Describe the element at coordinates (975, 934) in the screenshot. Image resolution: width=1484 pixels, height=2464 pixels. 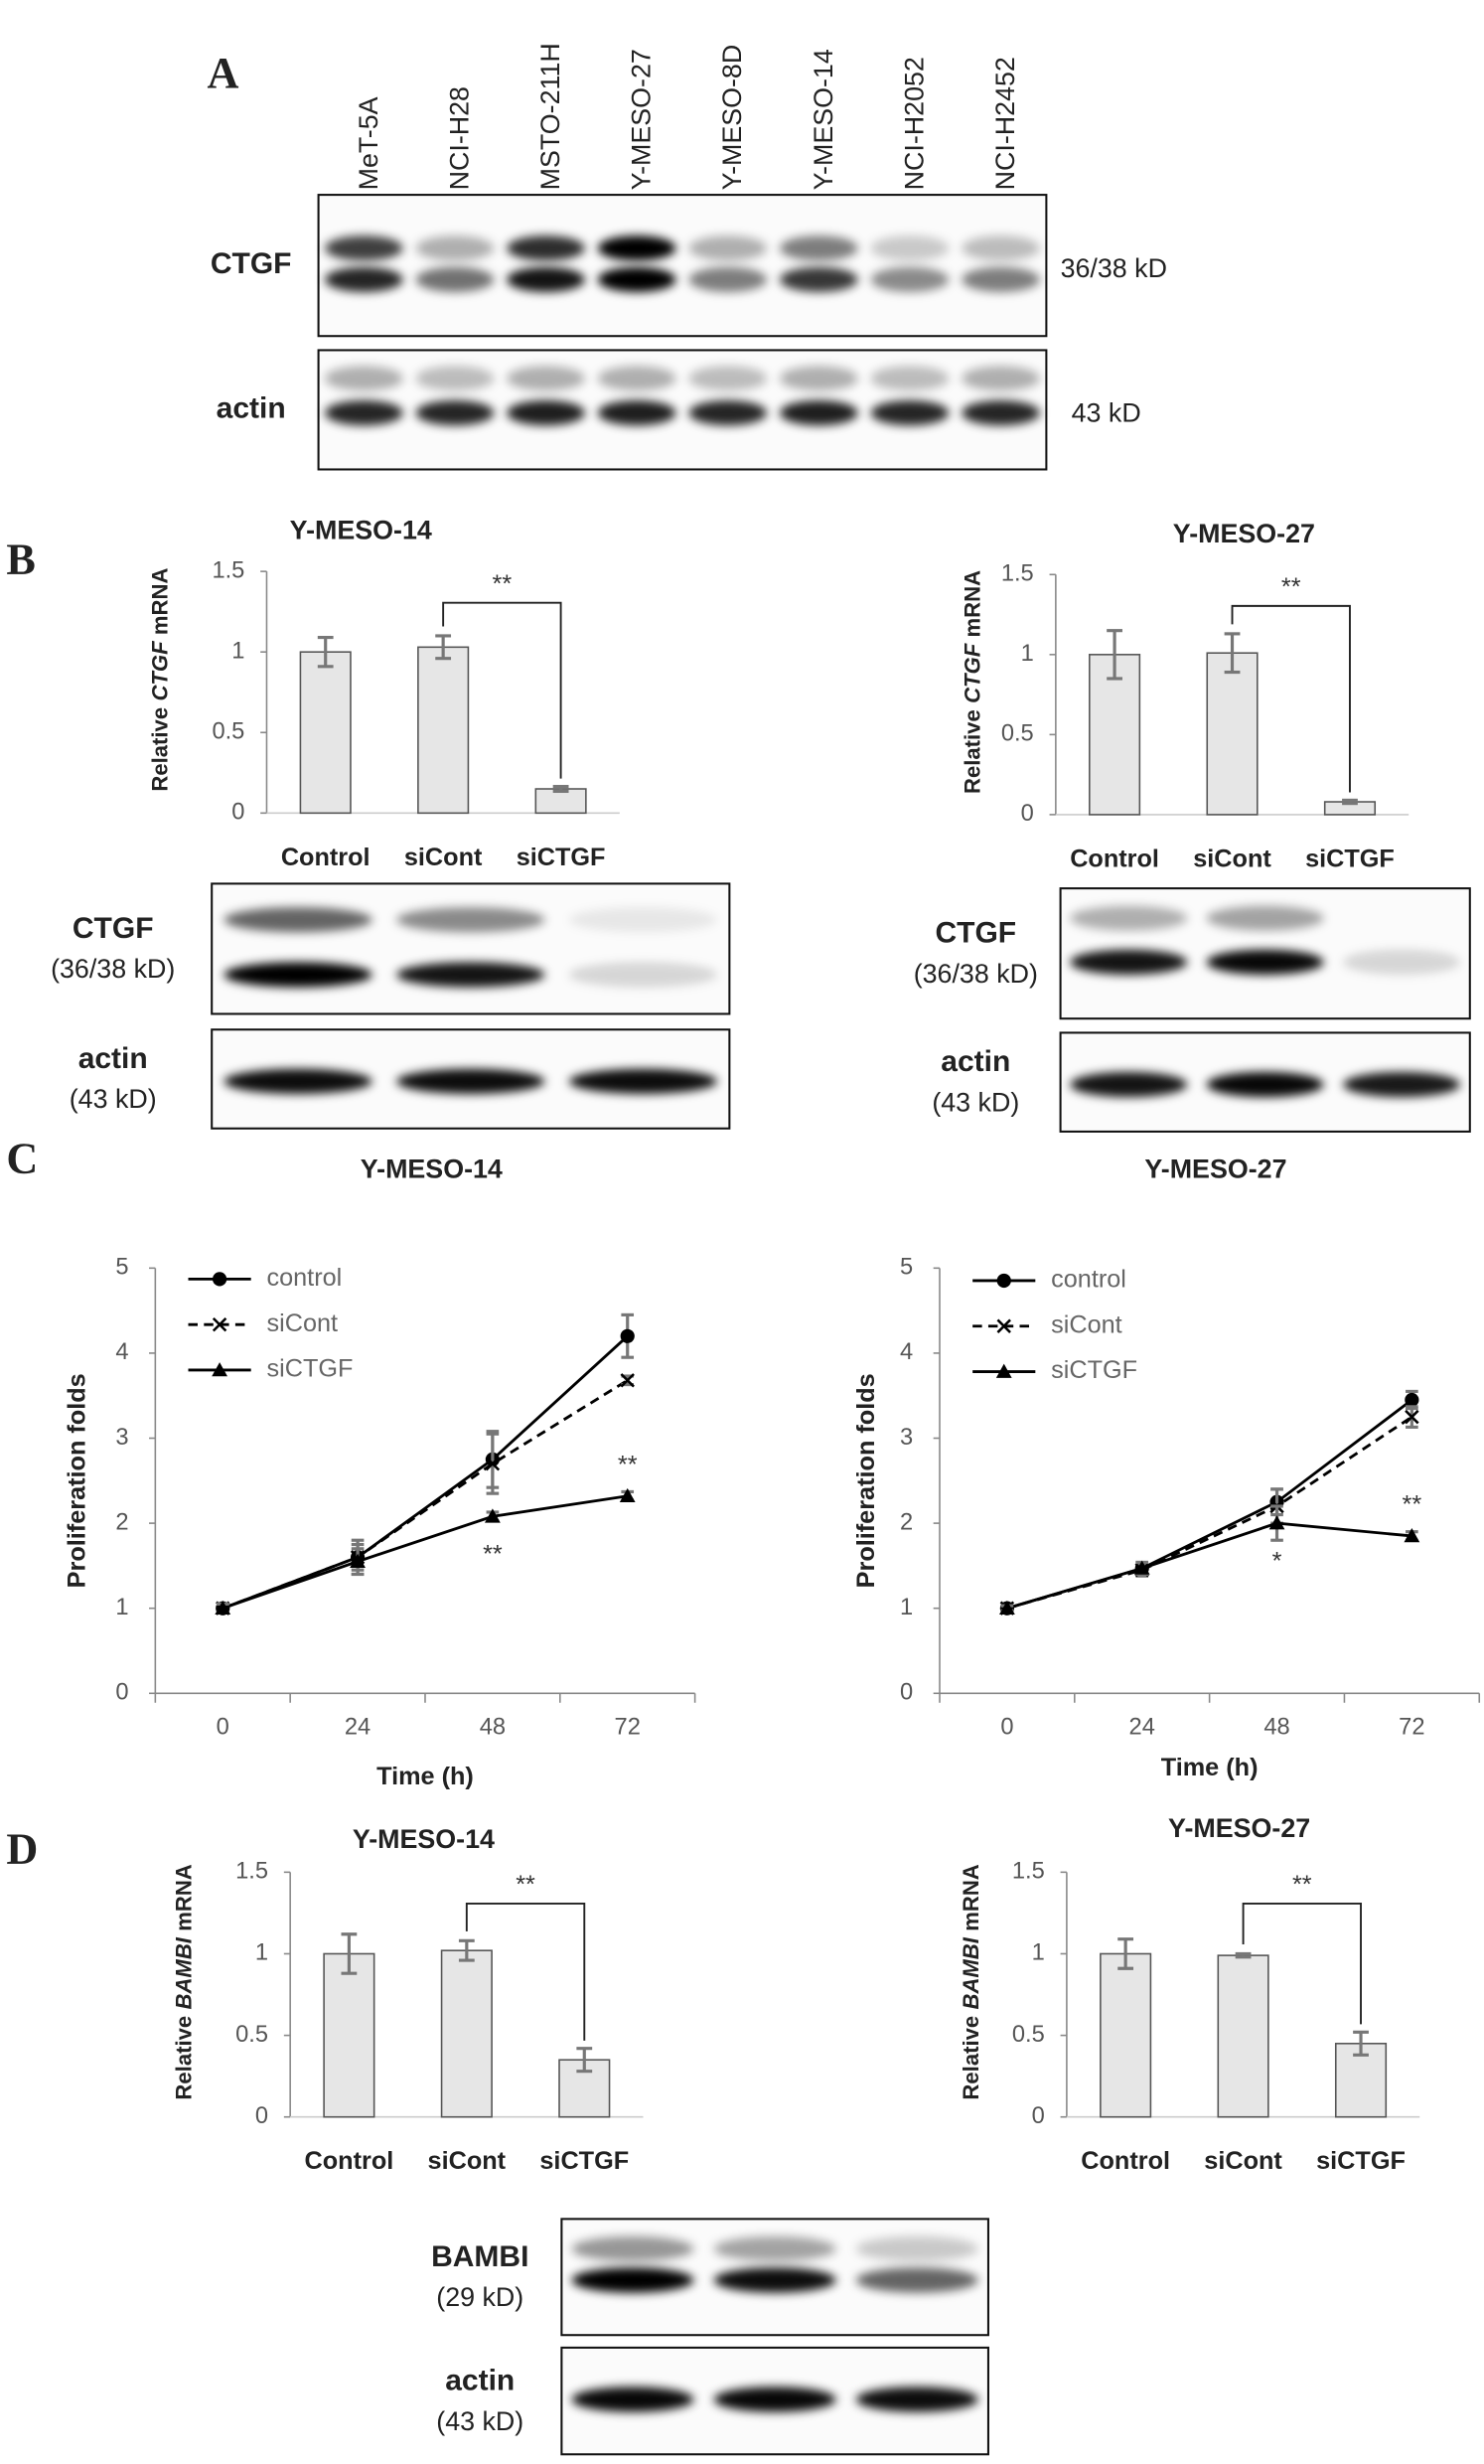
I see `blot-name: CTGF` at that location.